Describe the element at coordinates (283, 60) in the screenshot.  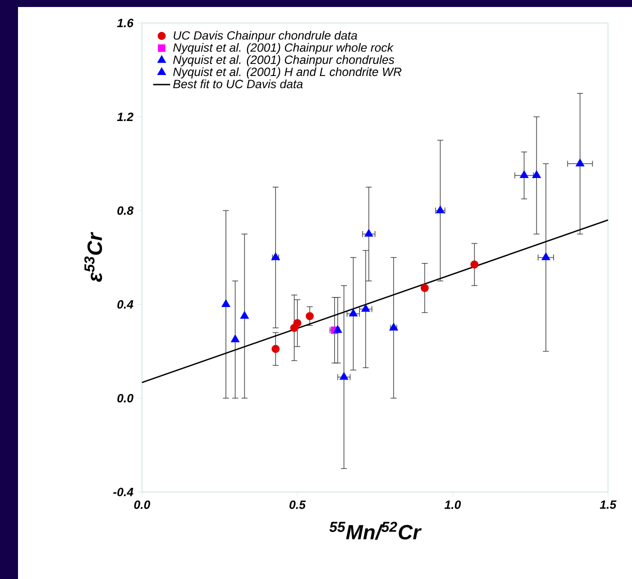
I see `legend-label: Nyquist et al. (2001) Chainpur chondrules` at that location.